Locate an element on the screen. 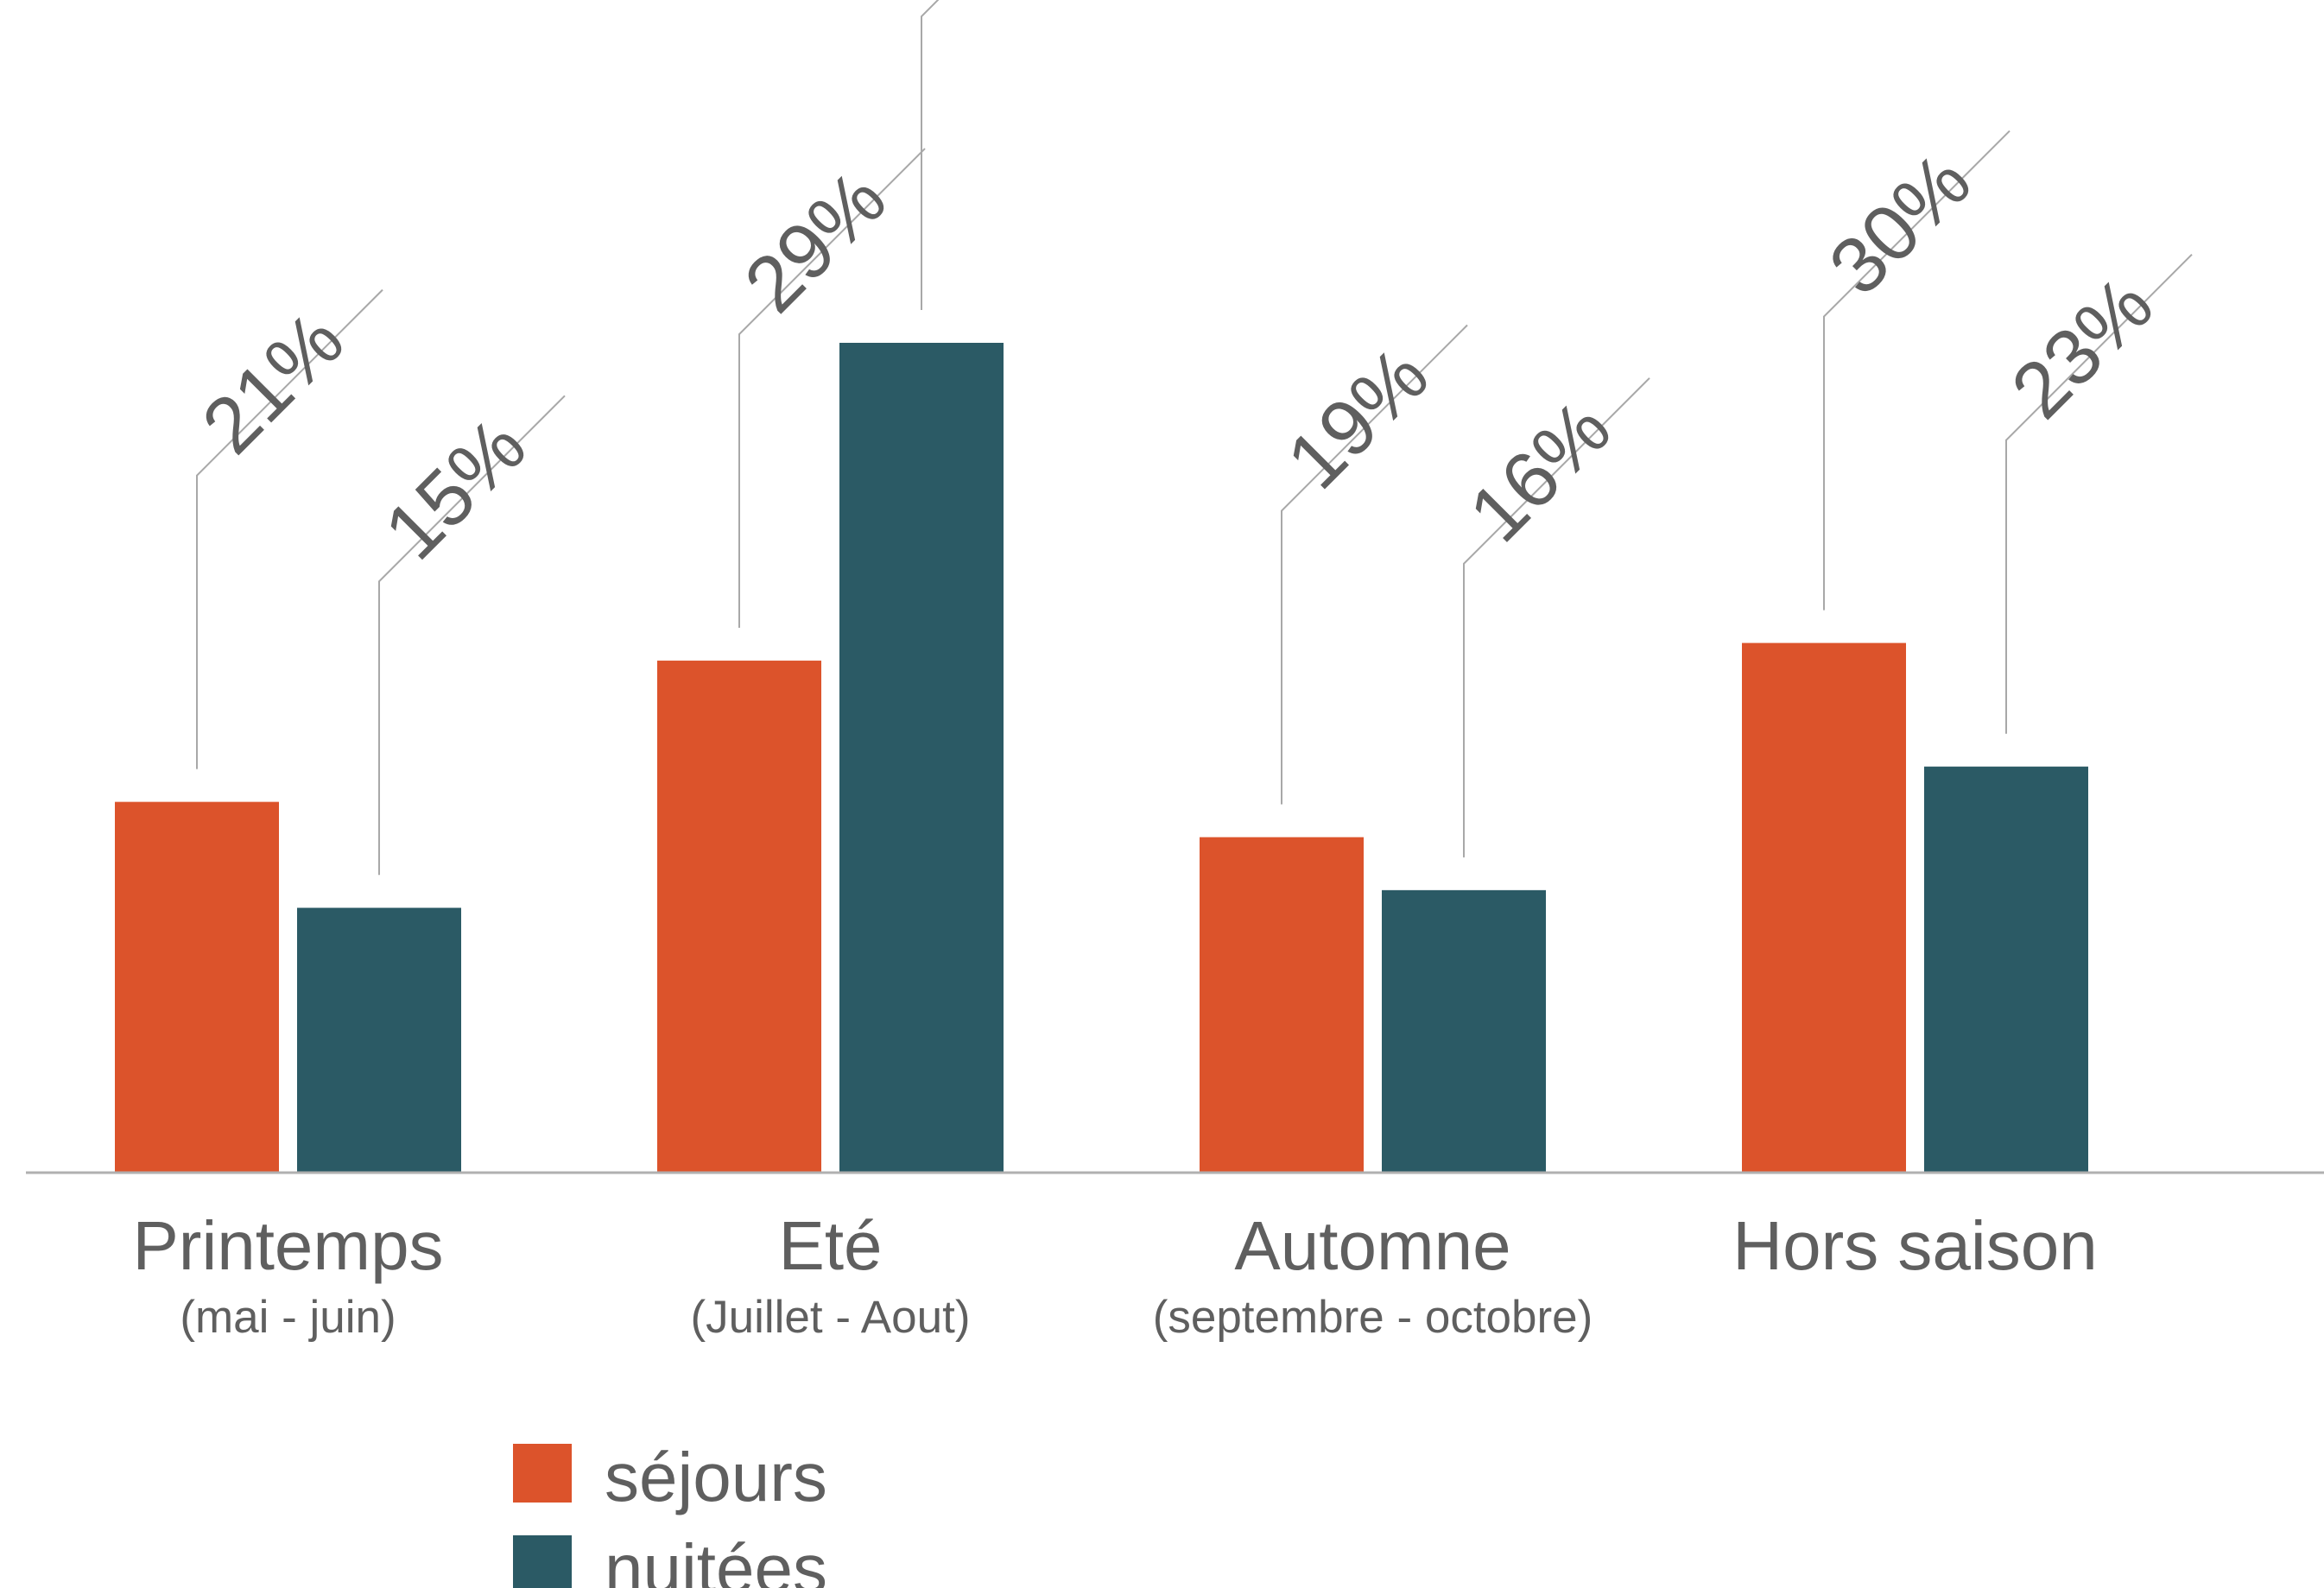 Image resolution: width=2324 pixels, height=1588 pixels. category-sublabel: (septembre - octobre) is located at coordinates (1373, 1317).